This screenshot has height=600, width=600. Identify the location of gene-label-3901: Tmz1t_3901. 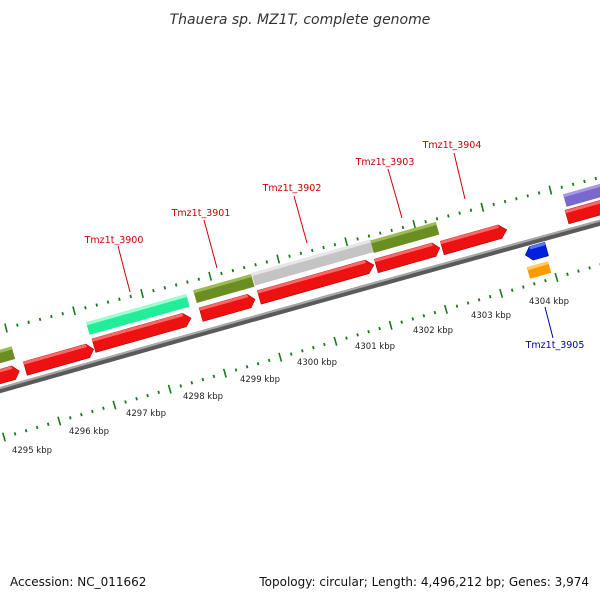
(201, 213).